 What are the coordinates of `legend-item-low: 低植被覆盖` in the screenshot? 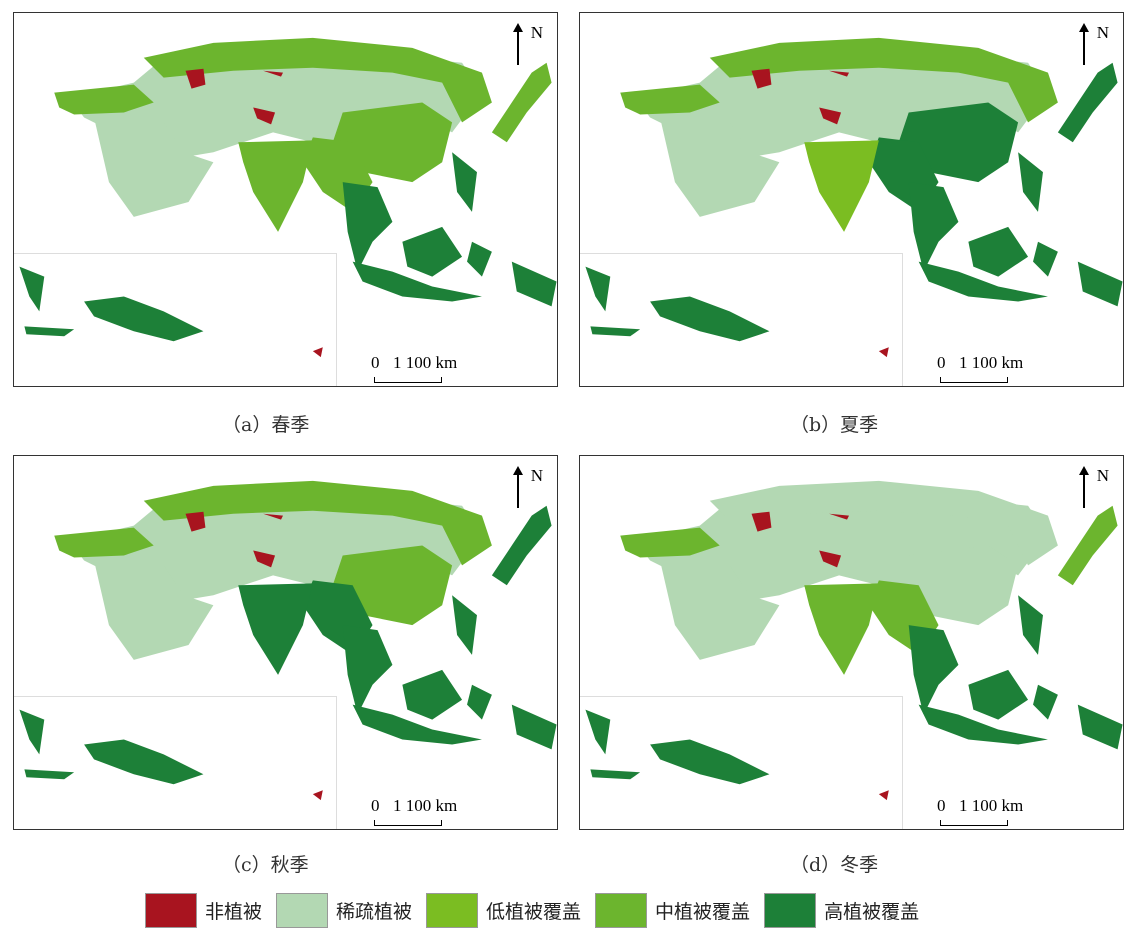 It's located at (503, 910).